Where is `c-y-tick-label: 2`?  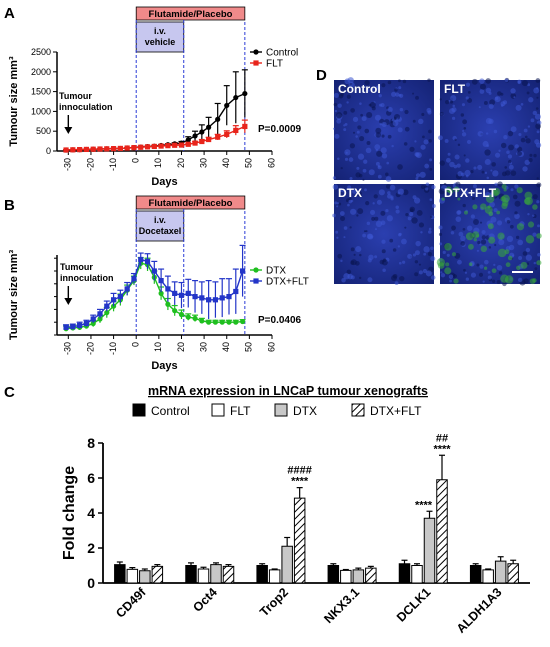 c-y-tick-label: 2 is located at coordinates (91, 548).